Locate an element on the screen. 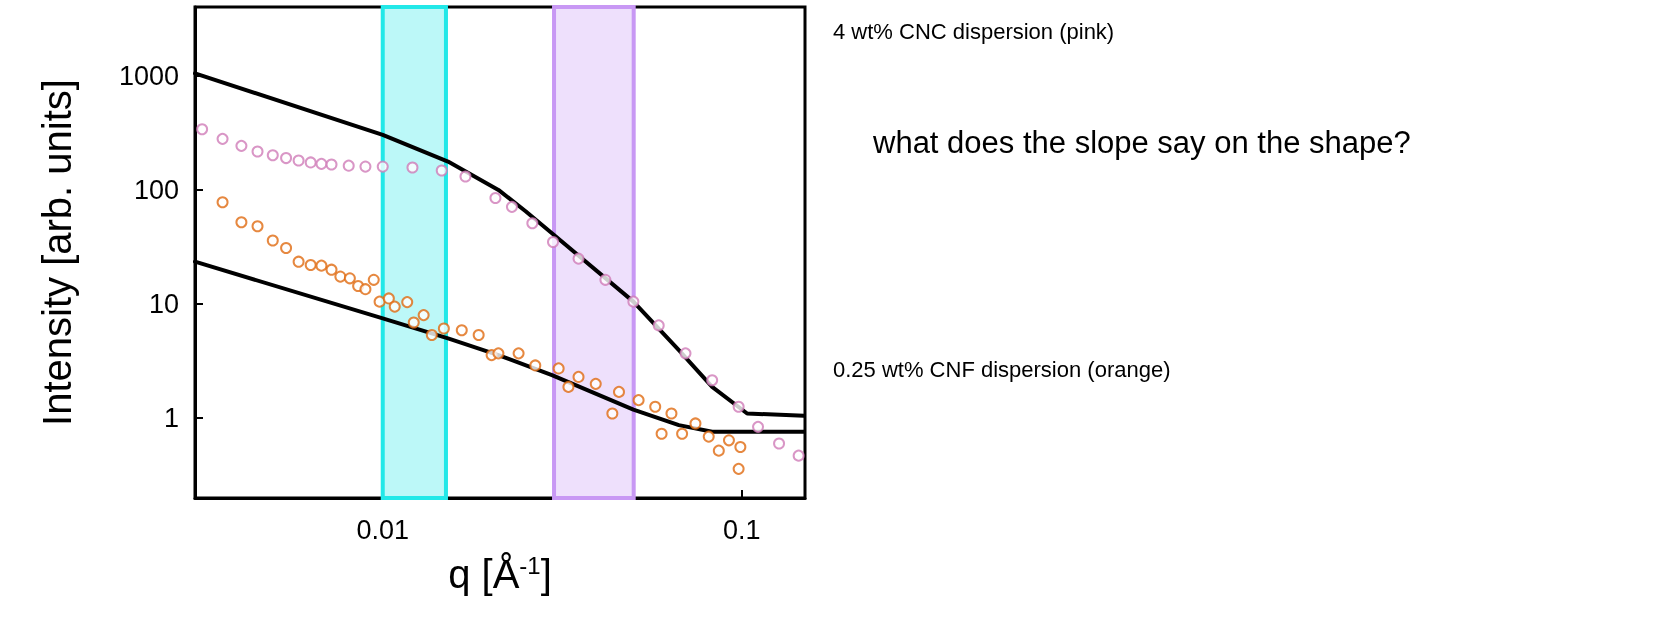 The image size is (1669, 628). text: 0.25 wt% CNF dispersion (orange) is located at coordinates (1002, 369).